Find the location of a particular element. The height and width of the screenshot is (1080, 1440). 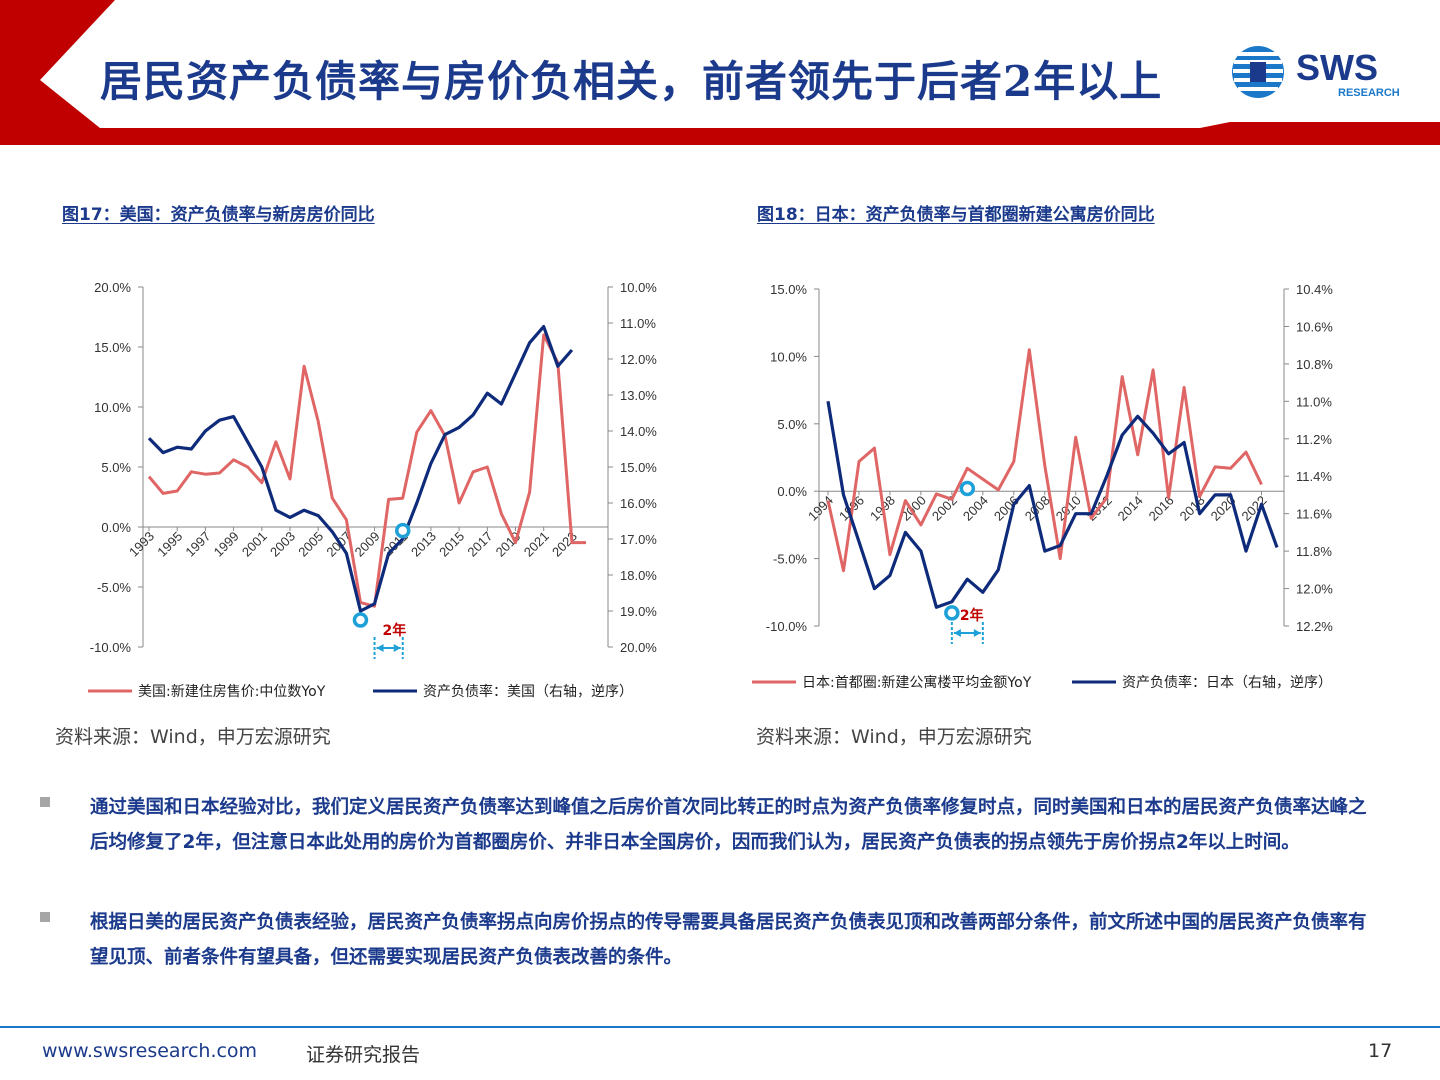

us-series-line-leverage is located at coordinates (360, 469).